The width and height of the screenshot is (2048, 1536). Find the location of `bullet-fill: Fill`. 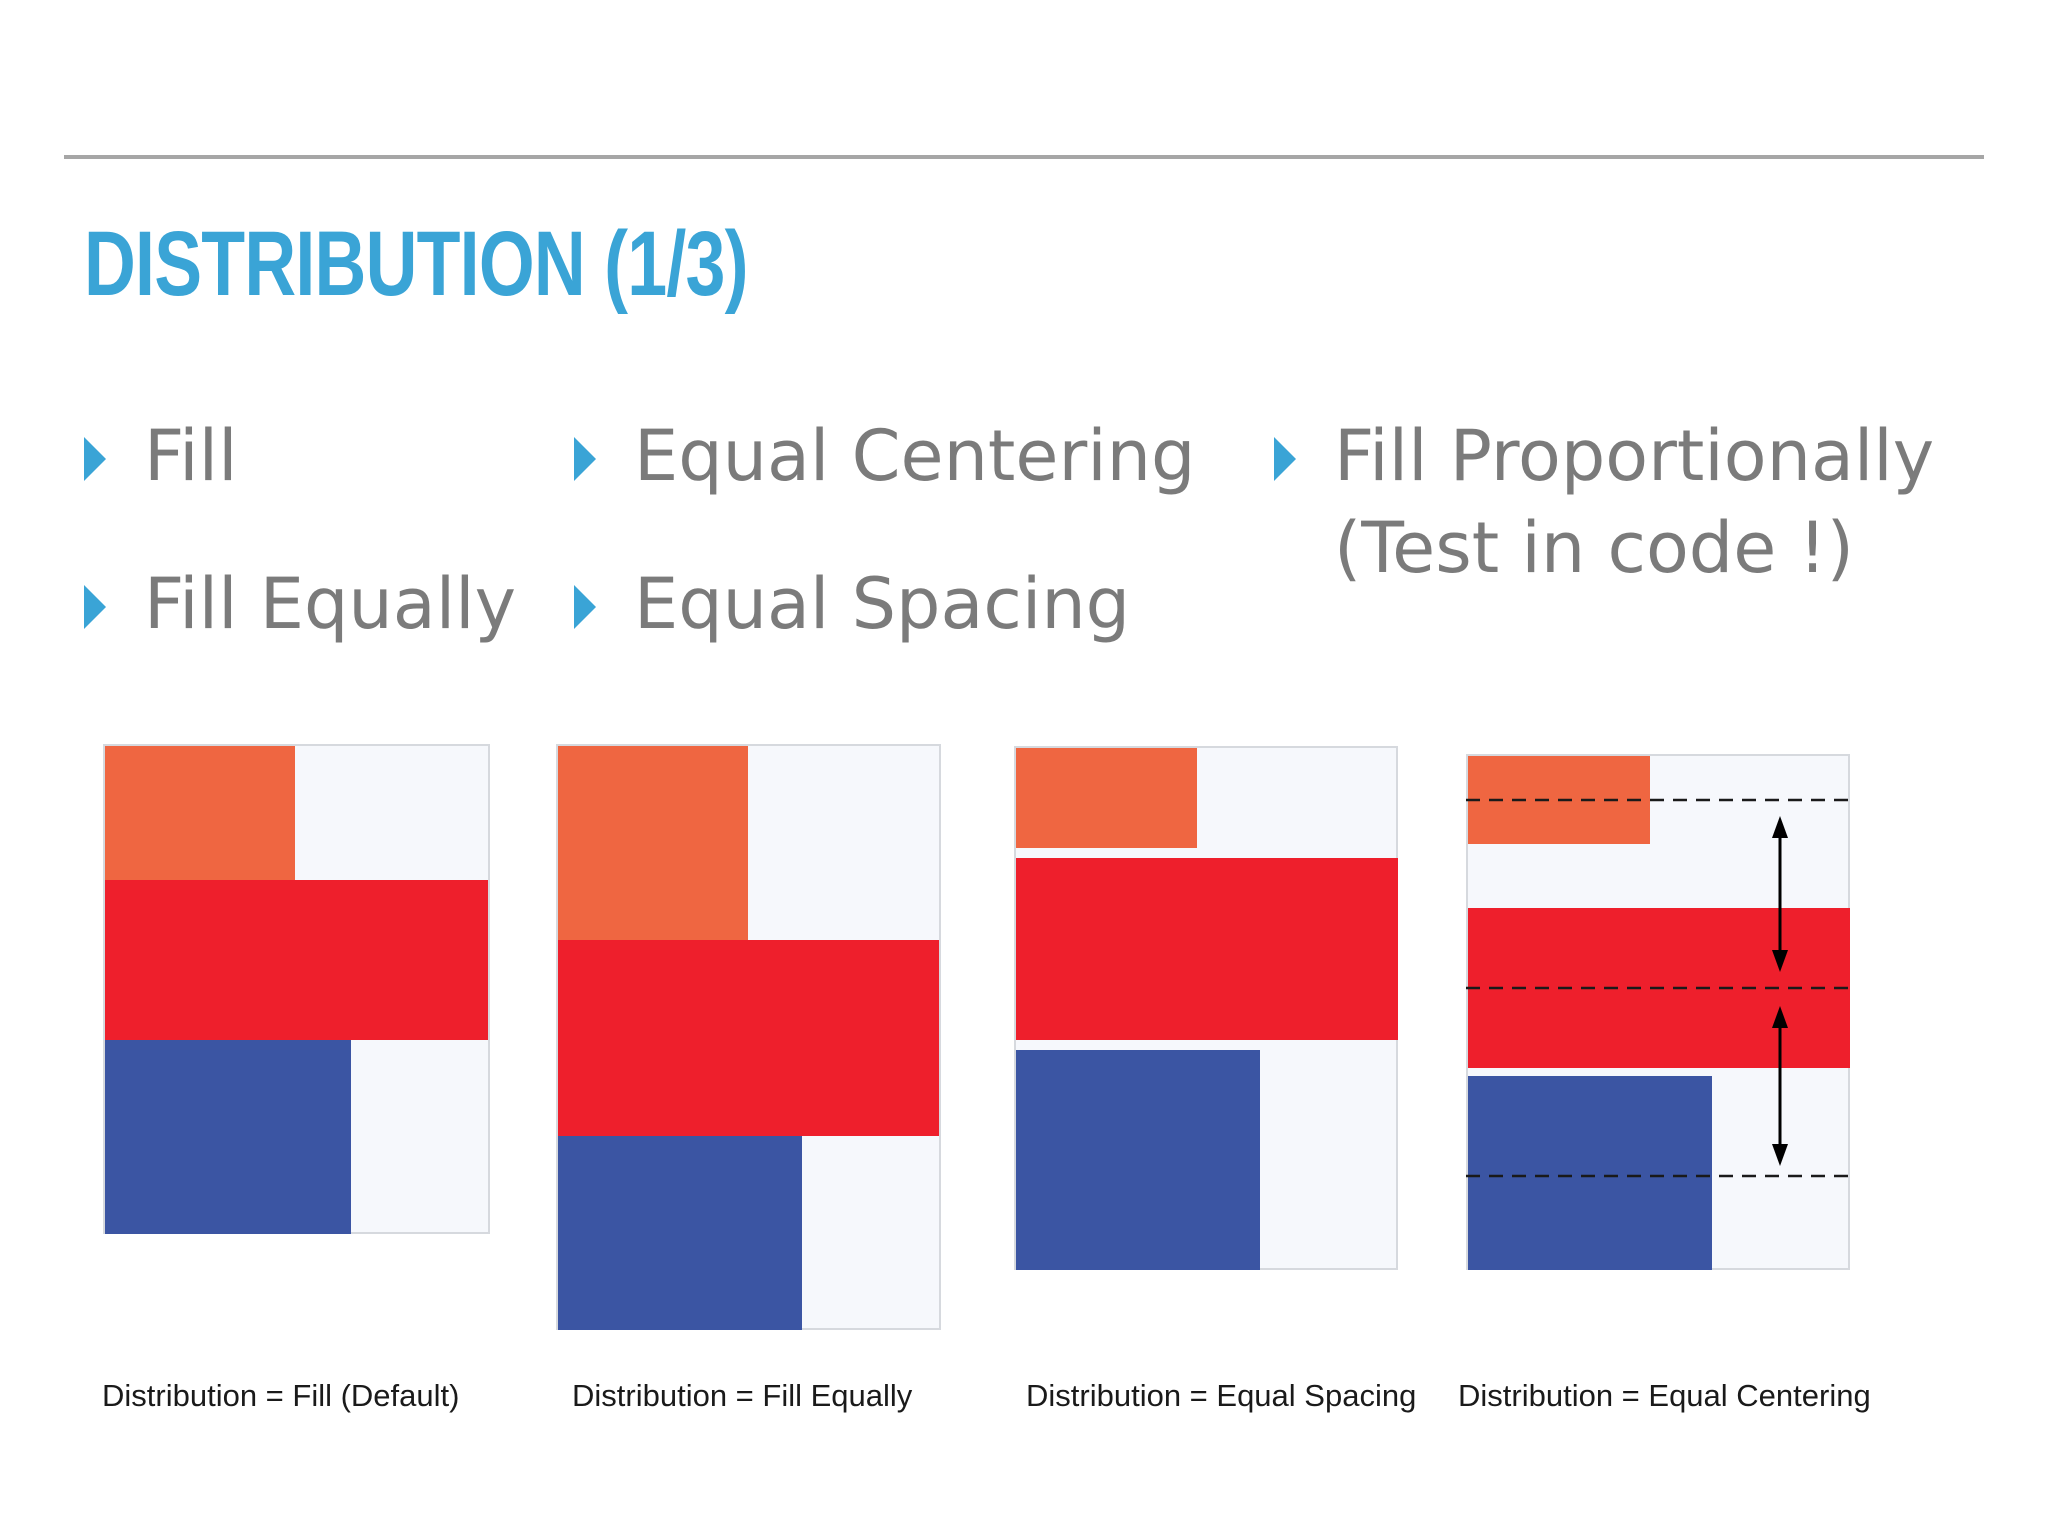

bullet-fill: Fill is located at coordinates (161, 456).